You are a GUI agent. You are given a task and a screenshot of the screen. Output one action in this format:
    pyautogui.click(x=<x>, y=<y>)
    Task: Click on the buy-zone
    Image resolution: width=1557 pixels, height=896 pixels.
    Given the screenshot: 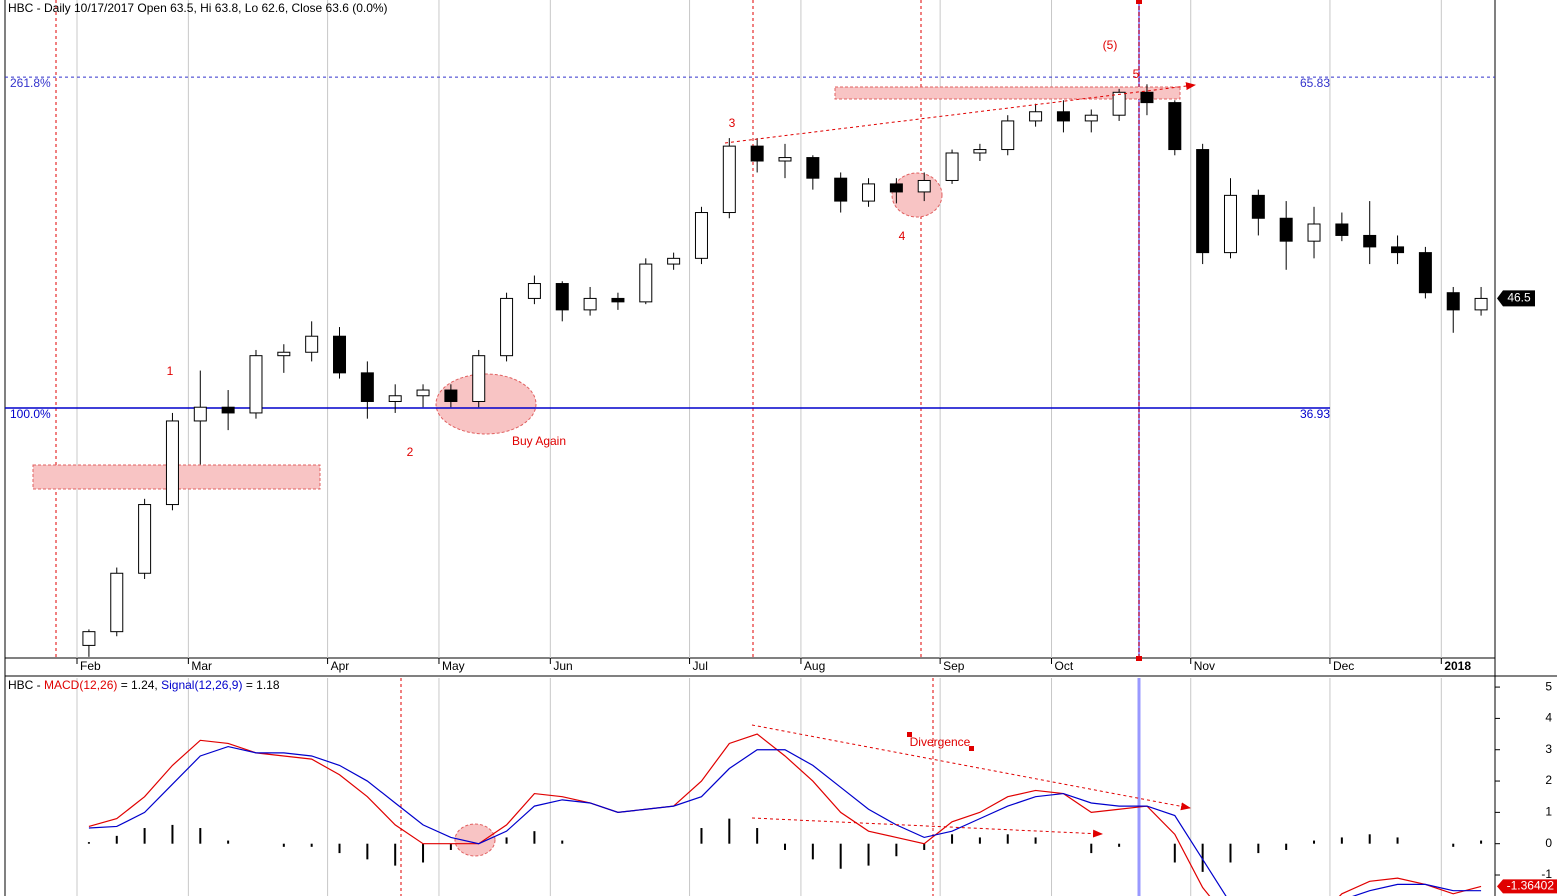 What is the action you would take?
    pyautogui.click(x=486, y=404)
    